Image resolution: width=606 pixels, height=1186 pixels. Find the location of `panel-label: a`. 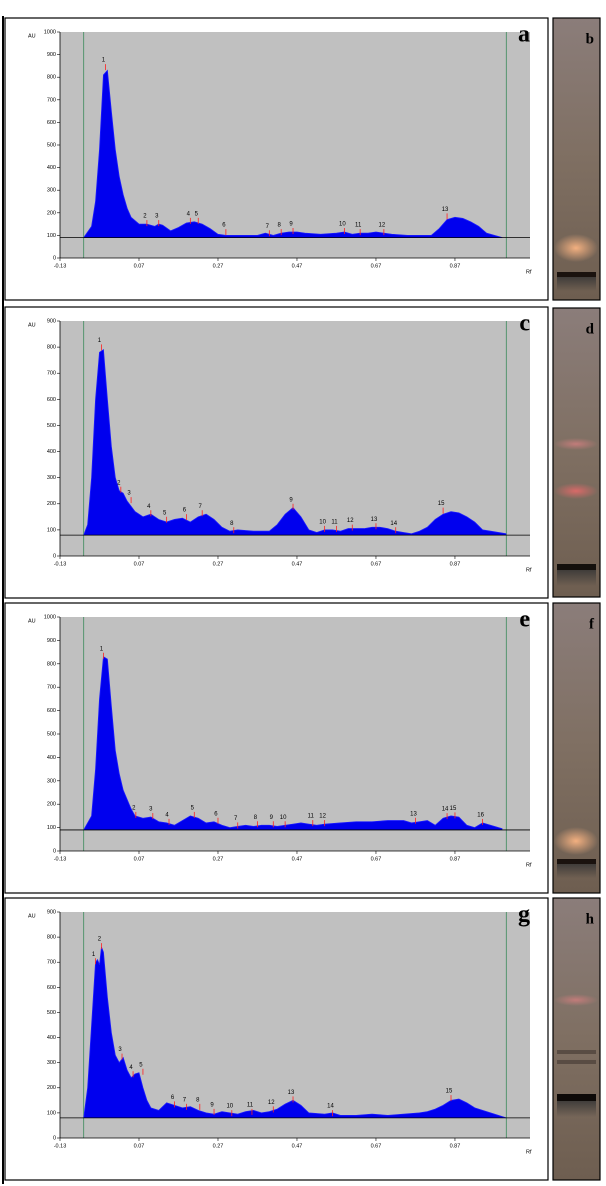

panel-label: a is located at coordinates (524, 35).